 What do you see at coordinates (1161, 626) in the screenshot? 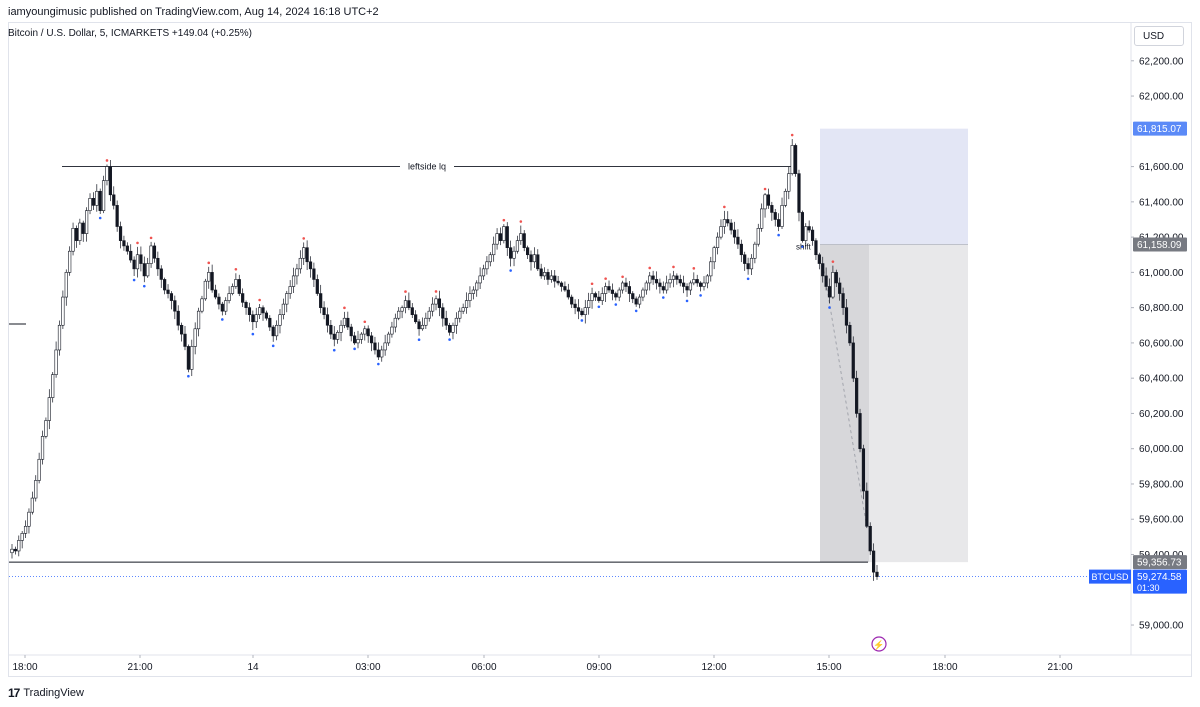
I see `price-tick-label: 59,000.00` at bounding box center [1161, 626].